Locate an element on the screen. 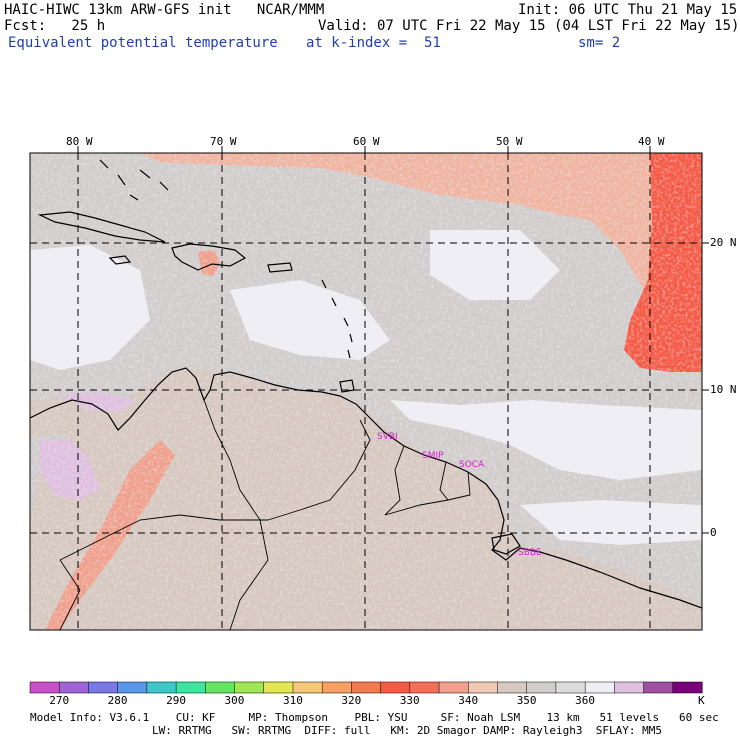 This screenshot has height=740, width=740. border-suriname-guiana is located at coordinates (444, 481).